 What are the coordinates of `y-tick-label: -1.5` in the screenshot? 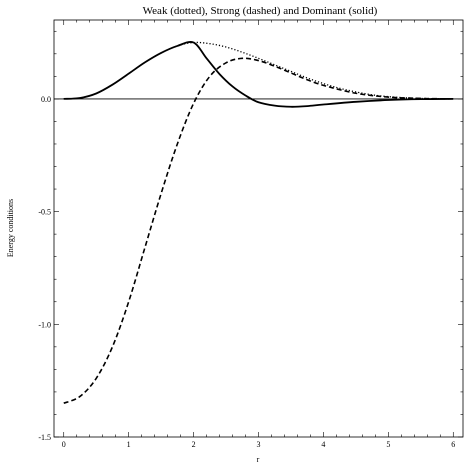 It's located at (44, 437).